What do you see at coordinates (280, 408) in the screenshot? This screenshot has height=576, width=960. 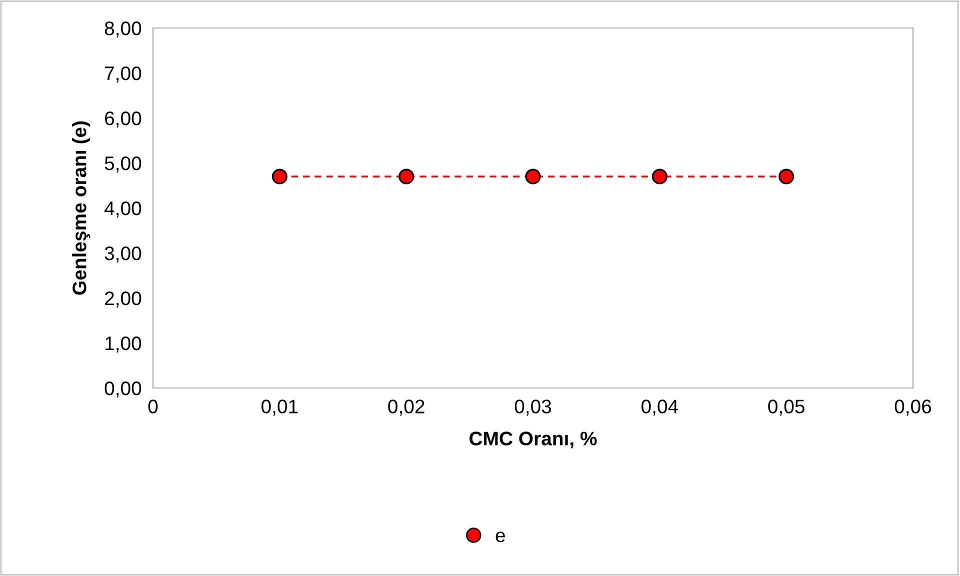 I see `x-tick-label: 0,01` at bounding box center [280, 408].